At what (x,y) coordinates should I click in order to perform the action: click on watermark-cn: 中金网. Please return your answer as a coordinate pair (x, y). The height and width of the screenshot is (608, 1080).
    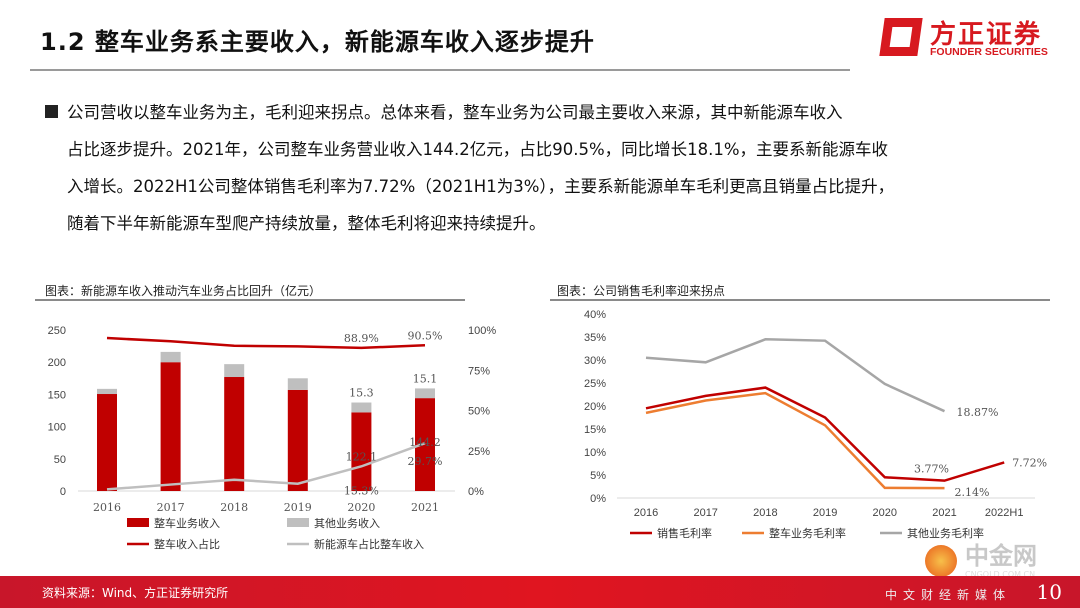
    Looking at the image, I should click on (1001, 556).